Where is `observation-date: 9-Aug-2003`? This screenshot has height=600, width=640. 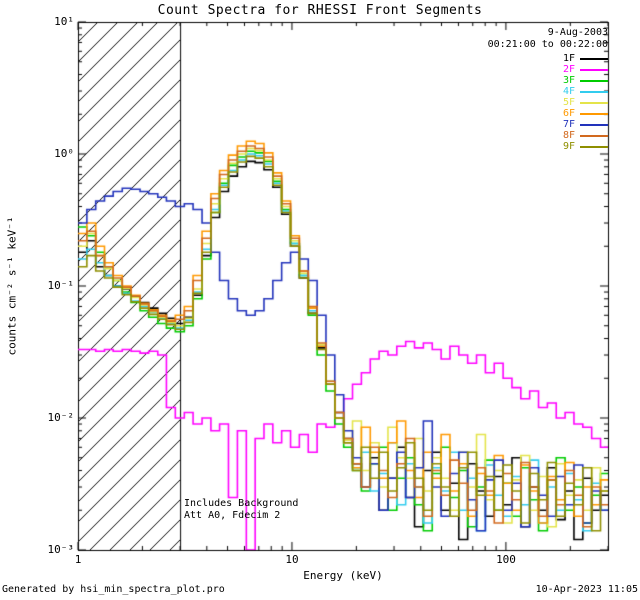 observation-date: 9-Aug-2003 is located at coordinates (577, 32).